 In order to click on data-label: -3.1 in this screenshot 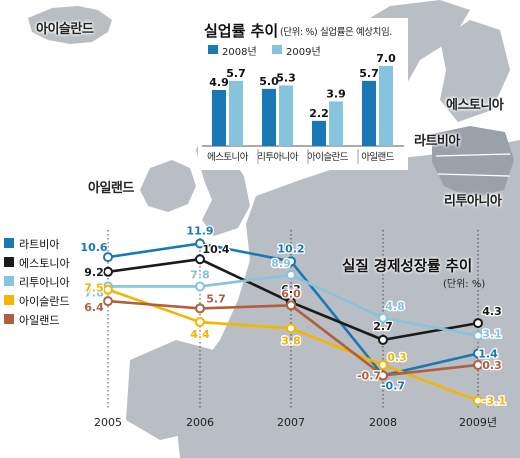, I will do `click(494, 401)`.